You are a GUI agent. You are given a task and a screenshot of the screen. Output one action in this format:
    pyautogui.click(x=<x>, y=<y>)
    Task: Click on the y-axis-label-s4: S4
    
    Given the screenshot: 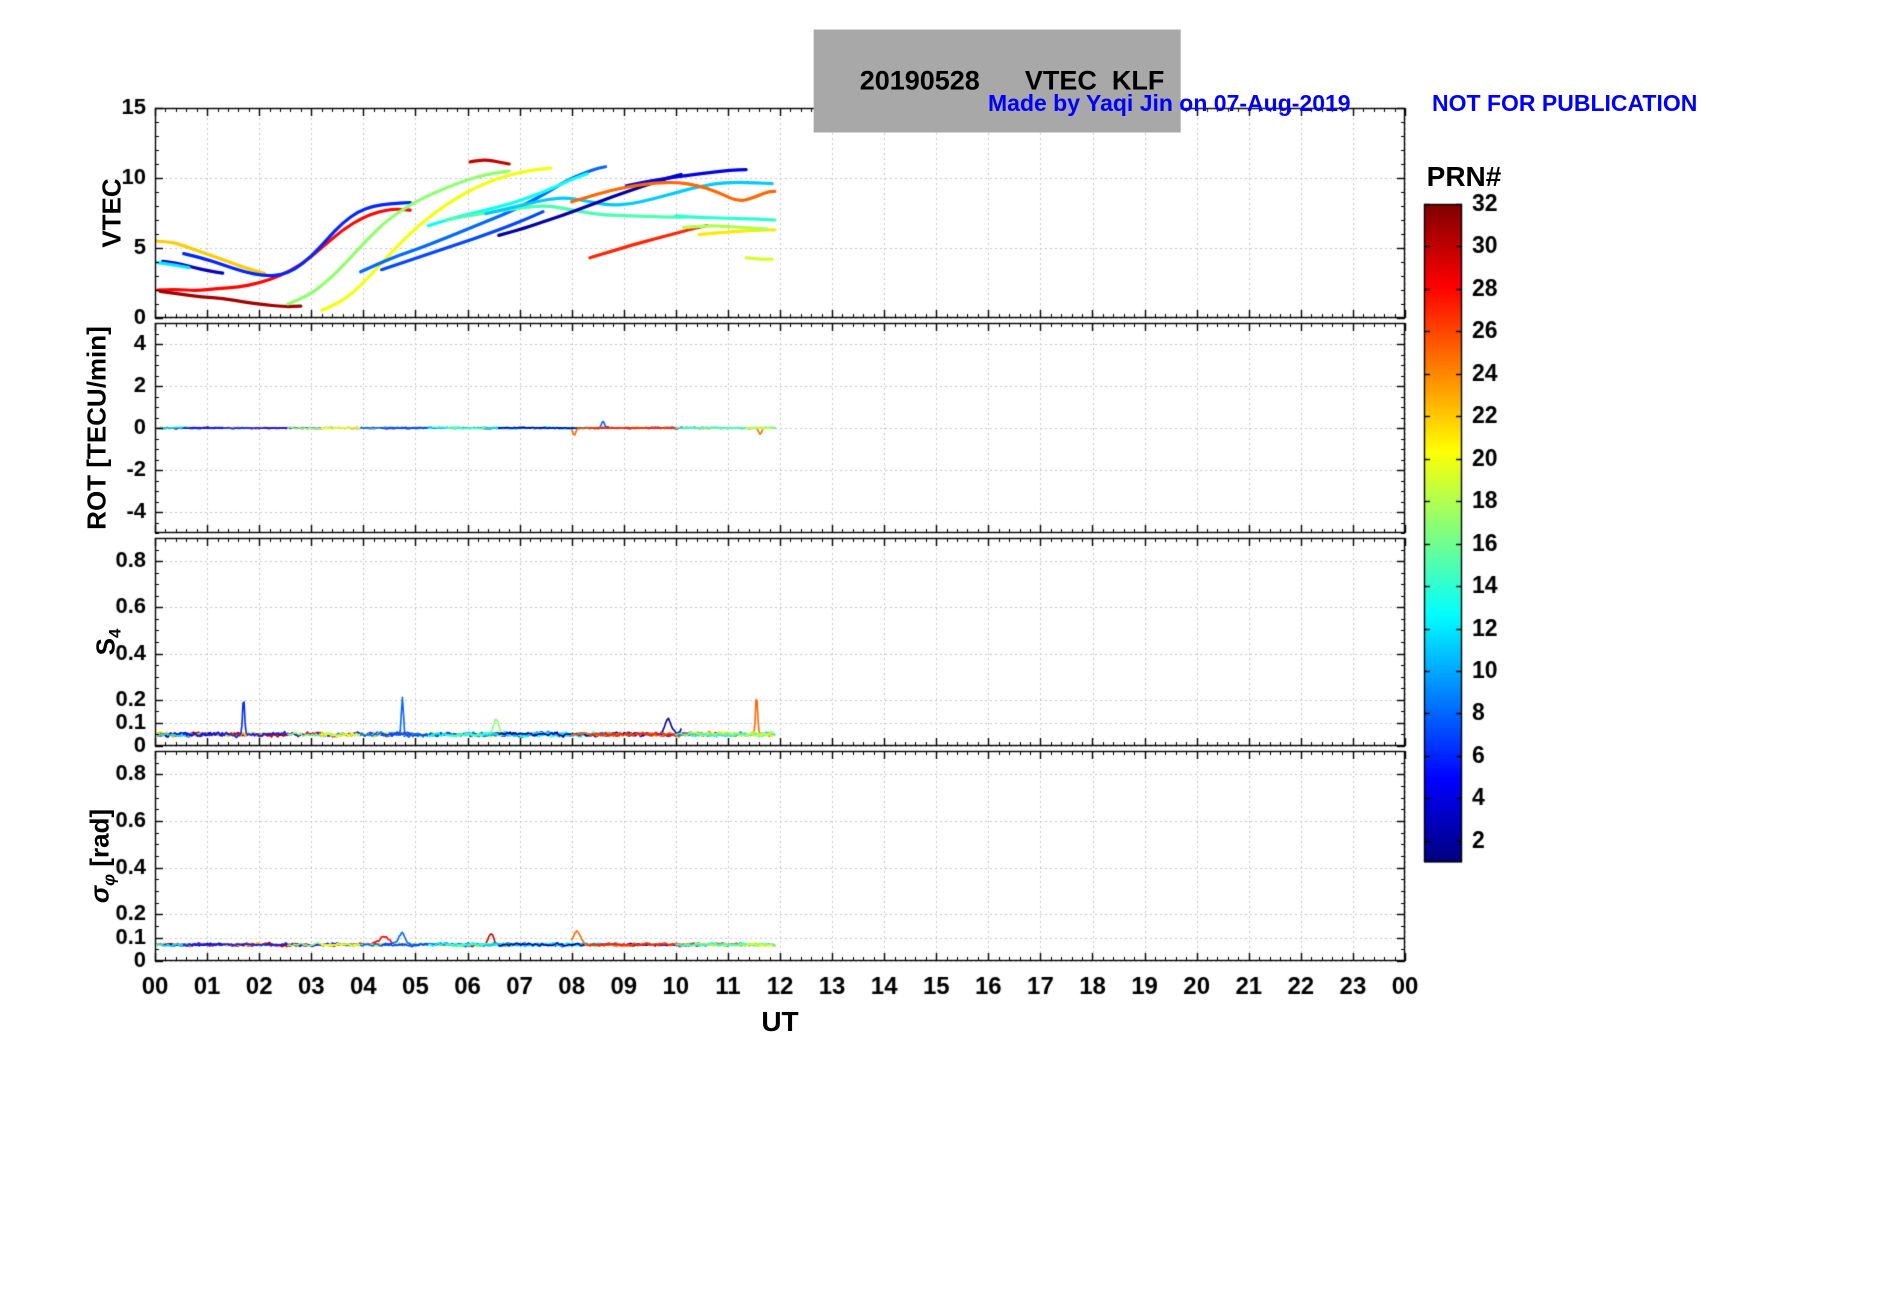 What is the action you would take?
    pyautogui.click(x=107, y=642)
    